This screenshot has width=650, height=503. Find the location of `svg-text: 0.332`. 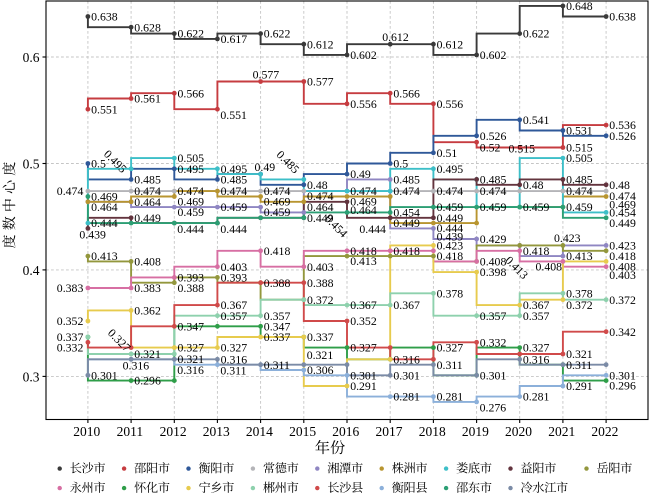

svg-text: 0.332 is located at coordinates (493, 342).